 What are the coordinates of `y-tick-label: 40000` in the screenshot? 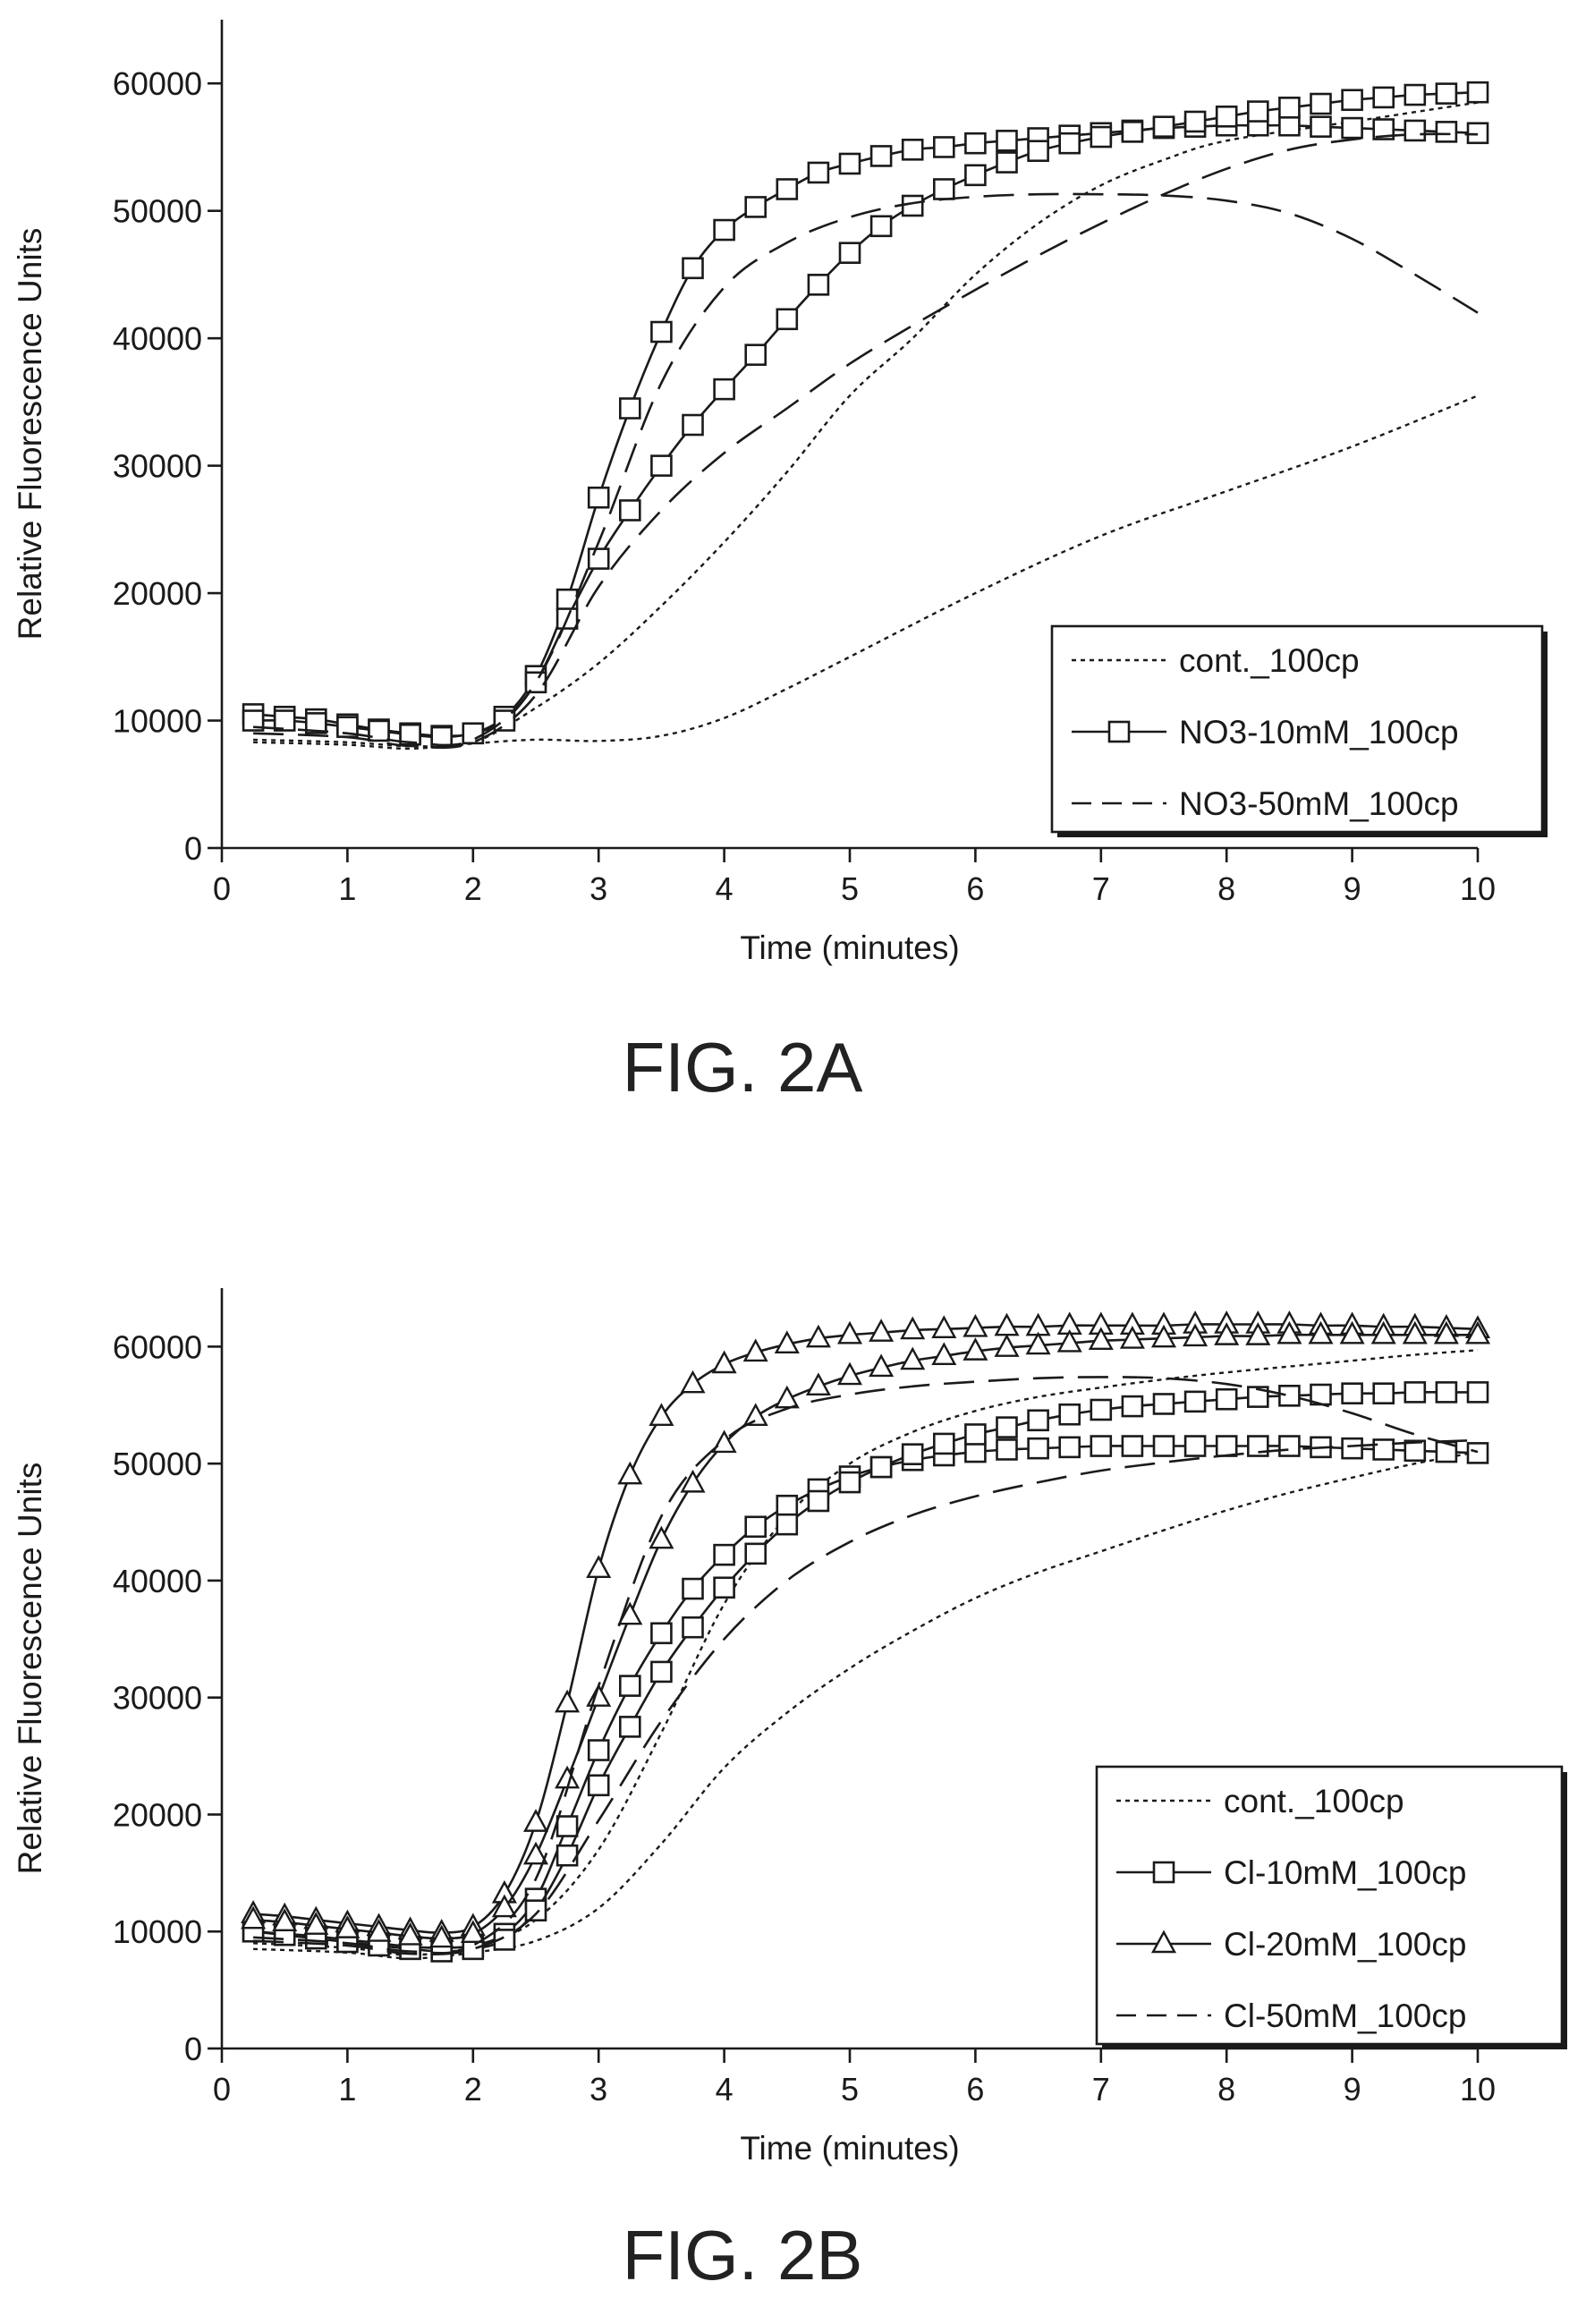 It's located at (157, 338).